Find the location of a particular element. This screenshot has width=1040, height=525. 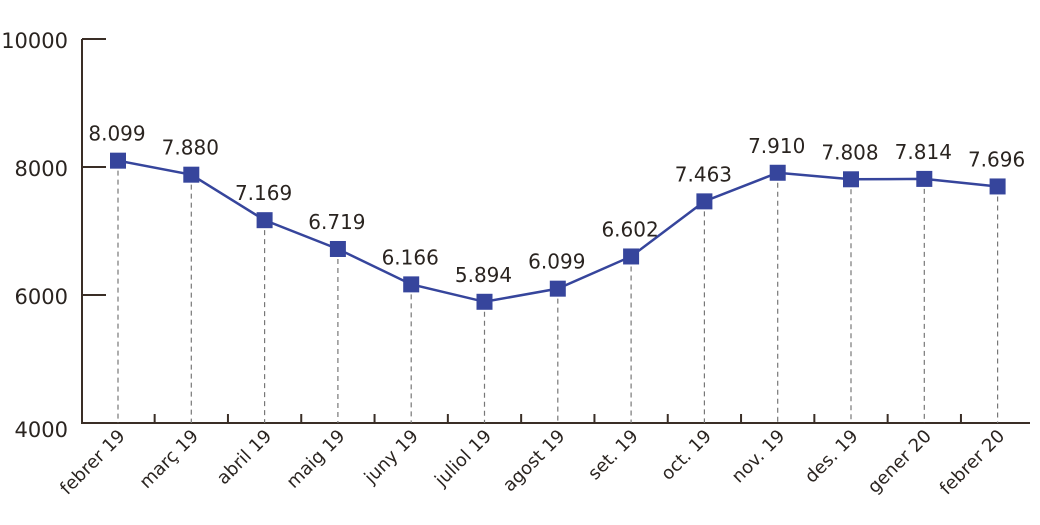

data-label: 7.808 is located at coordinates (849, 152).